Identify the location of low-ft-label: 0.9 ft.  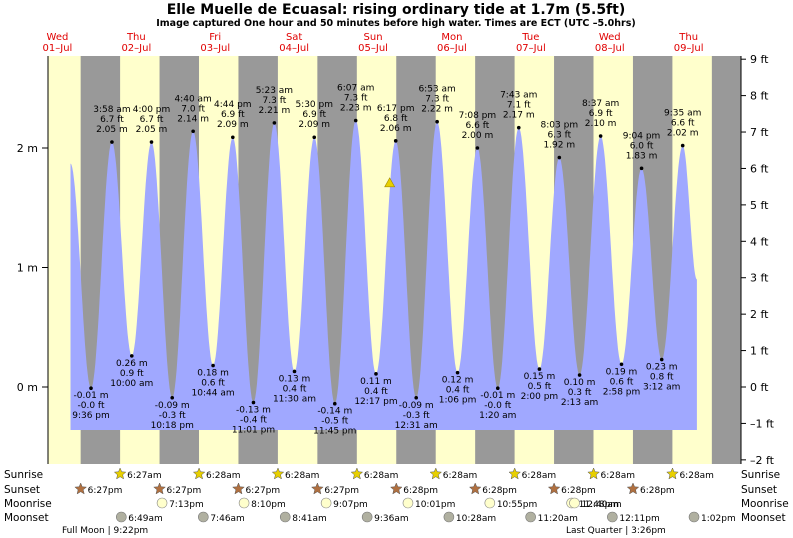
(132, 374).